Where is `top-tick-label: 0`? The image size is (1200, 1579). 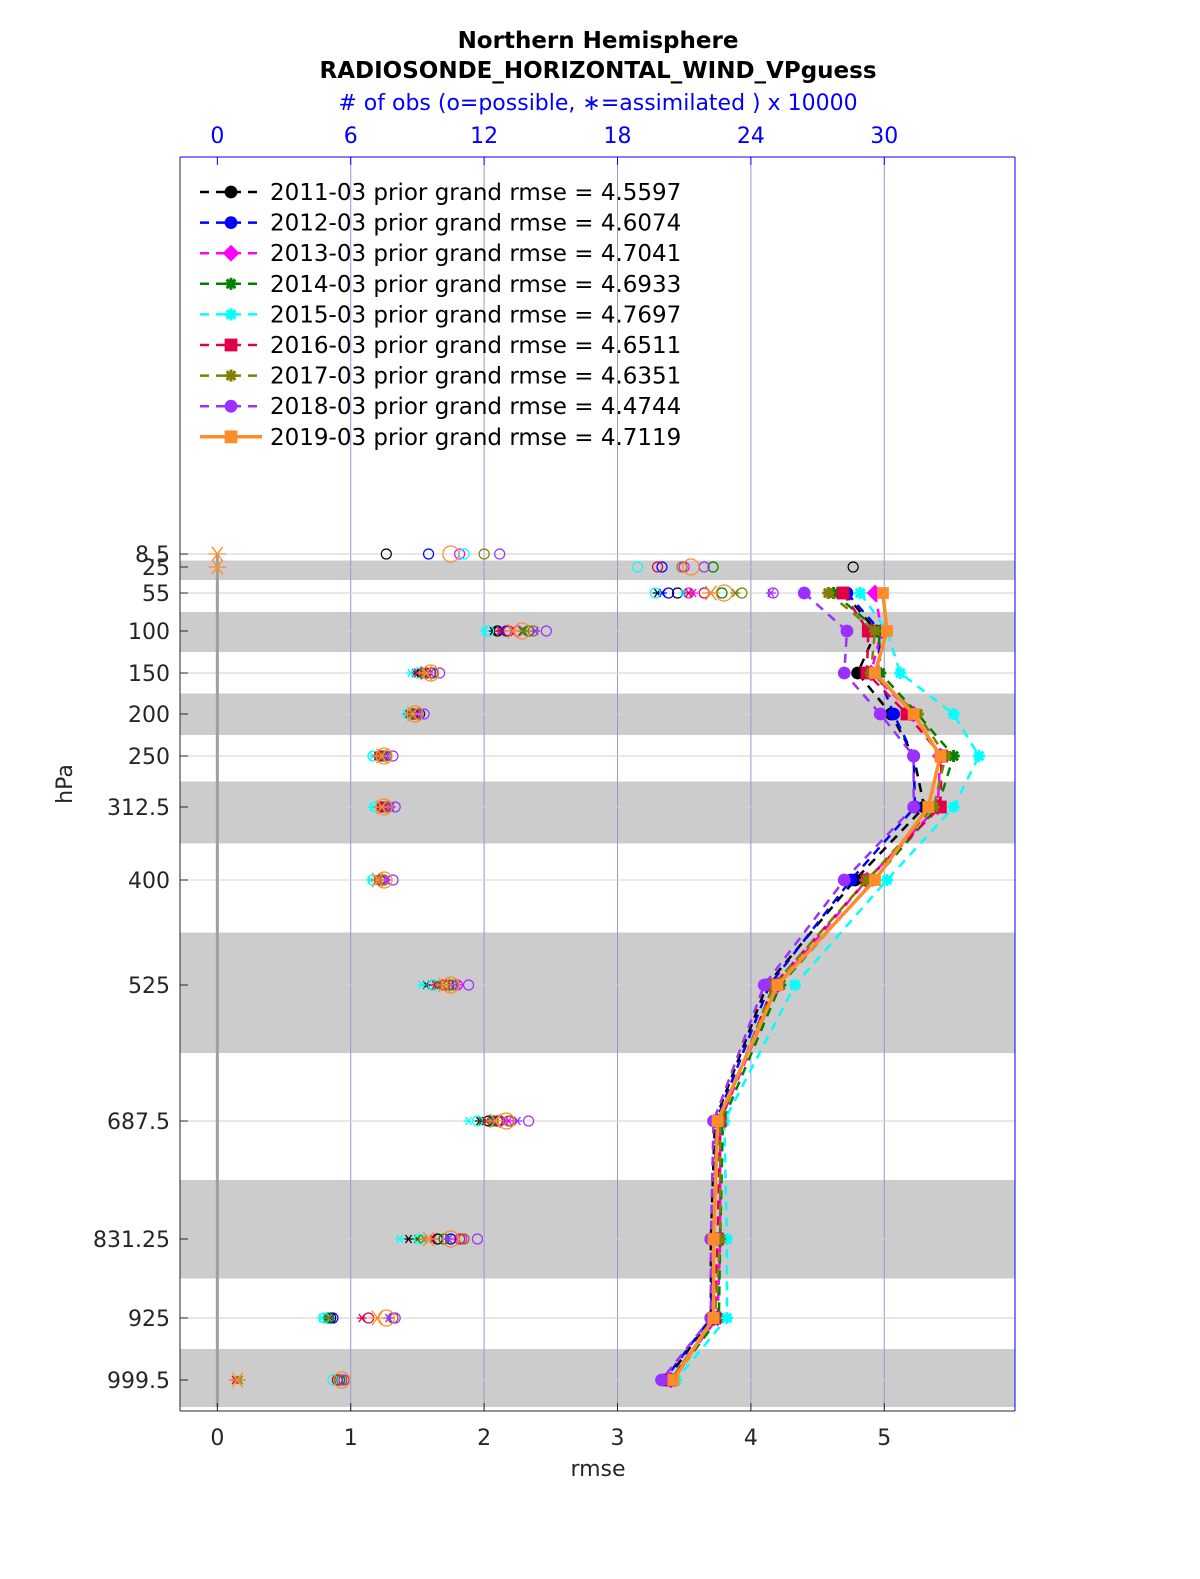 top-tick-label: 0 is located at coordinates (217, 136).